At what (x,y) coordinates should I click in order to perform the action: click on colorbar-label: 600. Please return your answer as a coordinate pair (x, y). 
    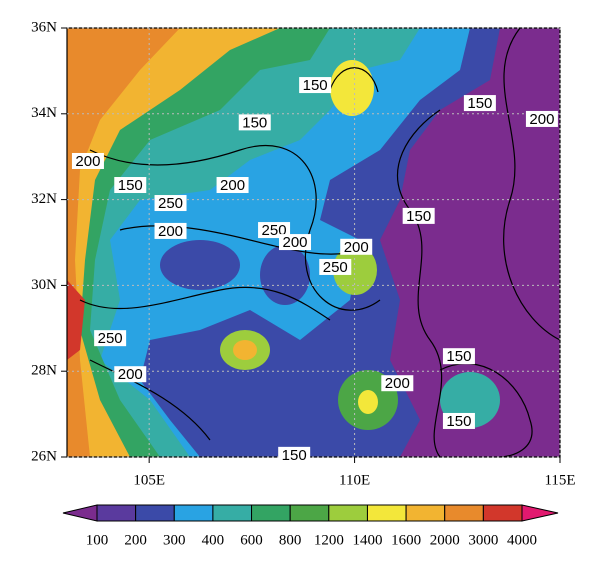
    Looking at the image, I should click on (251, 540).